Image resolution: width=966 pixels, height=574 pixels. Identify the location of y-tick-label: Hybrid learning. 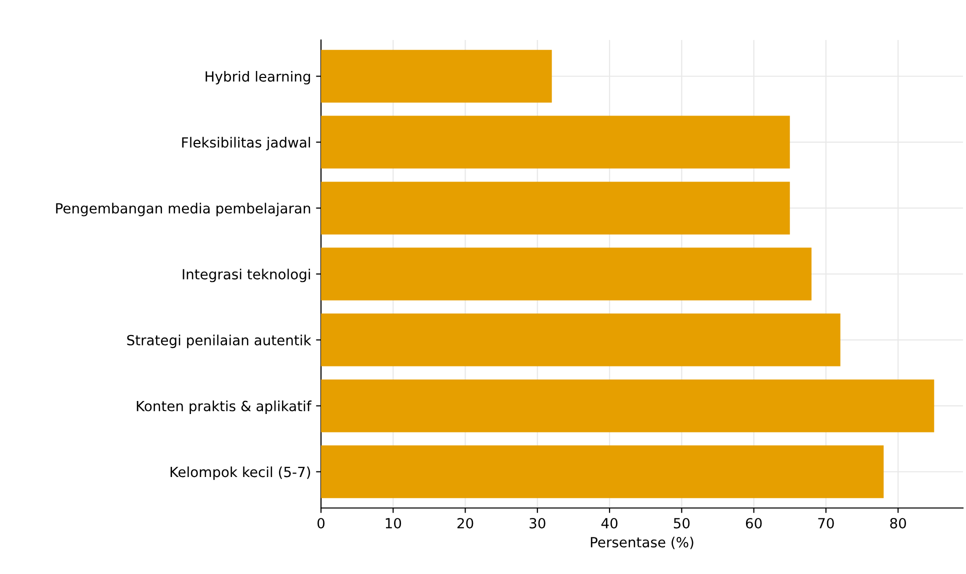
(258, 77).